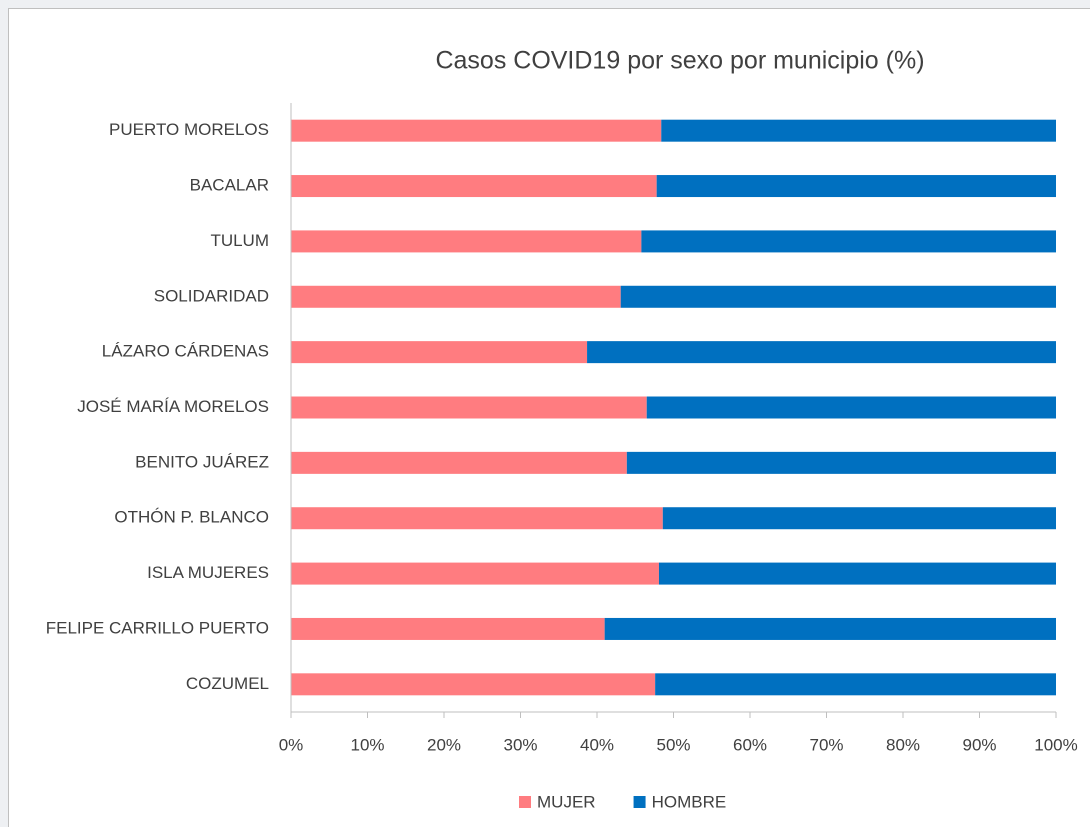  What do you see at coordinates (1055, 744) in the screenshot?
I see `x-tick-label: 100%` at bounding box center [1055, 744].